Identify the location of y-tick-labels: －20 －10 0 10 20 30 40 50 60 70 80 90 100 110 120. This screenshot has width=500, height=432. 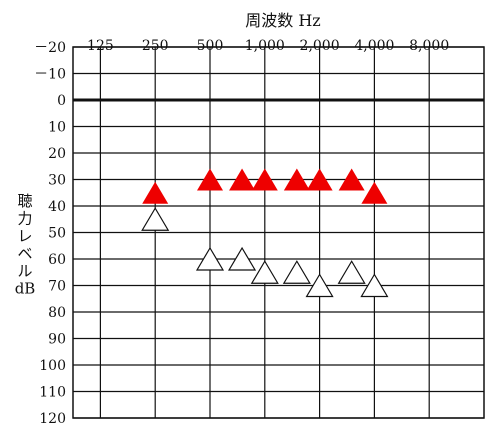
(50, 233).